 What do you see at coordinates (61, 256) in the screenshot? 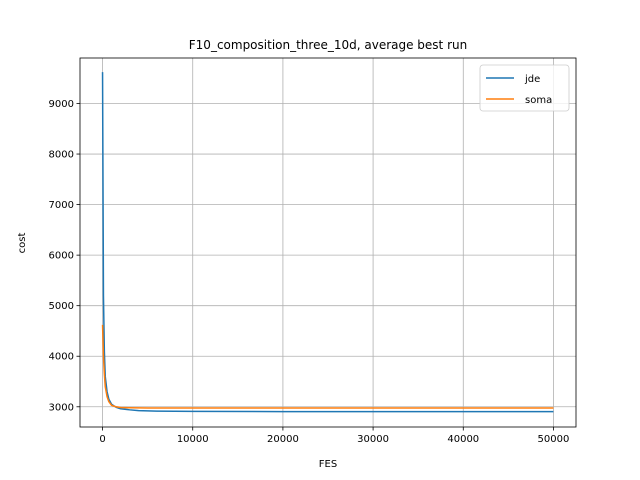
I see `y-tick-label: 6000` at bounding box center [61, 256].